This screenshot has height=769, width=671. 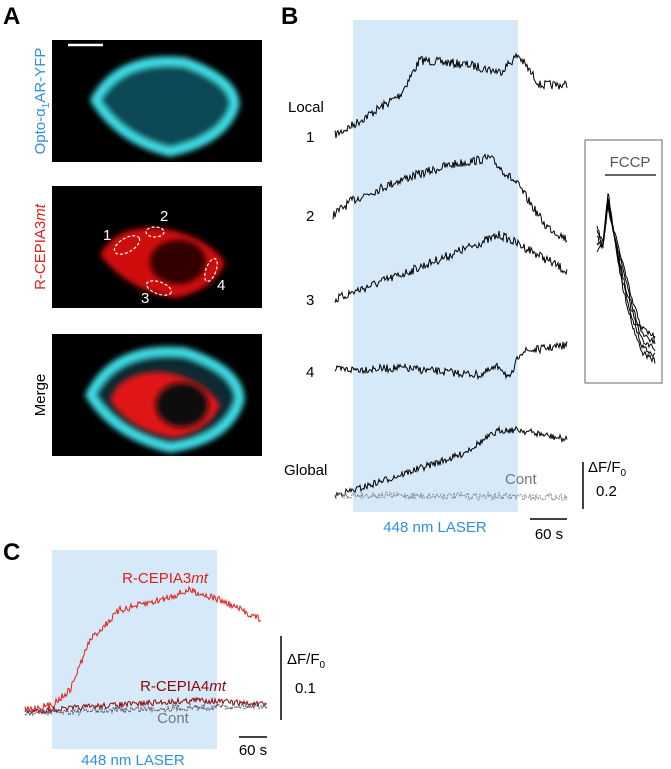 What do you see at coordinates (42, 101) in the screenshot?
I see `channel-label: Opto-α1AR-YFP` at bounding box center [42, 101].